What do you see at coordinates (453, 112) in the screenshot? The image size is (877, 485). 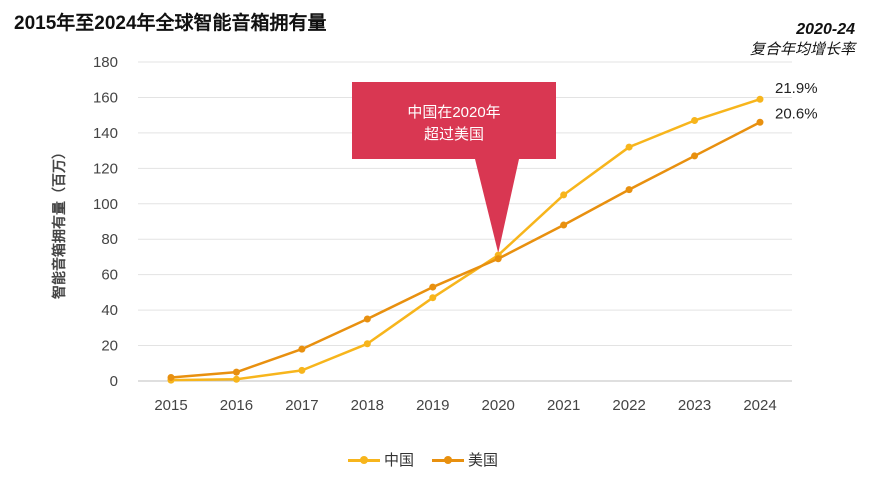 I see `callout-line-1: 中国在2020年` at bounding box center [453, 112].